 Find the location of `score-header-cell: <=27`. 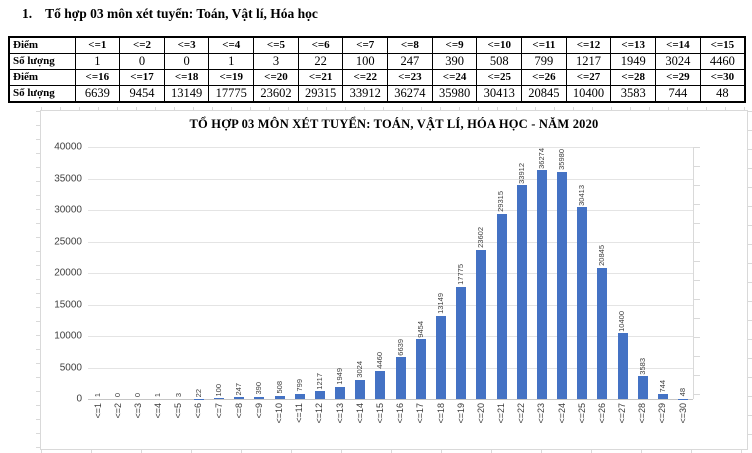

score-header-cell: <=27 is located at coordinates (588, 78).